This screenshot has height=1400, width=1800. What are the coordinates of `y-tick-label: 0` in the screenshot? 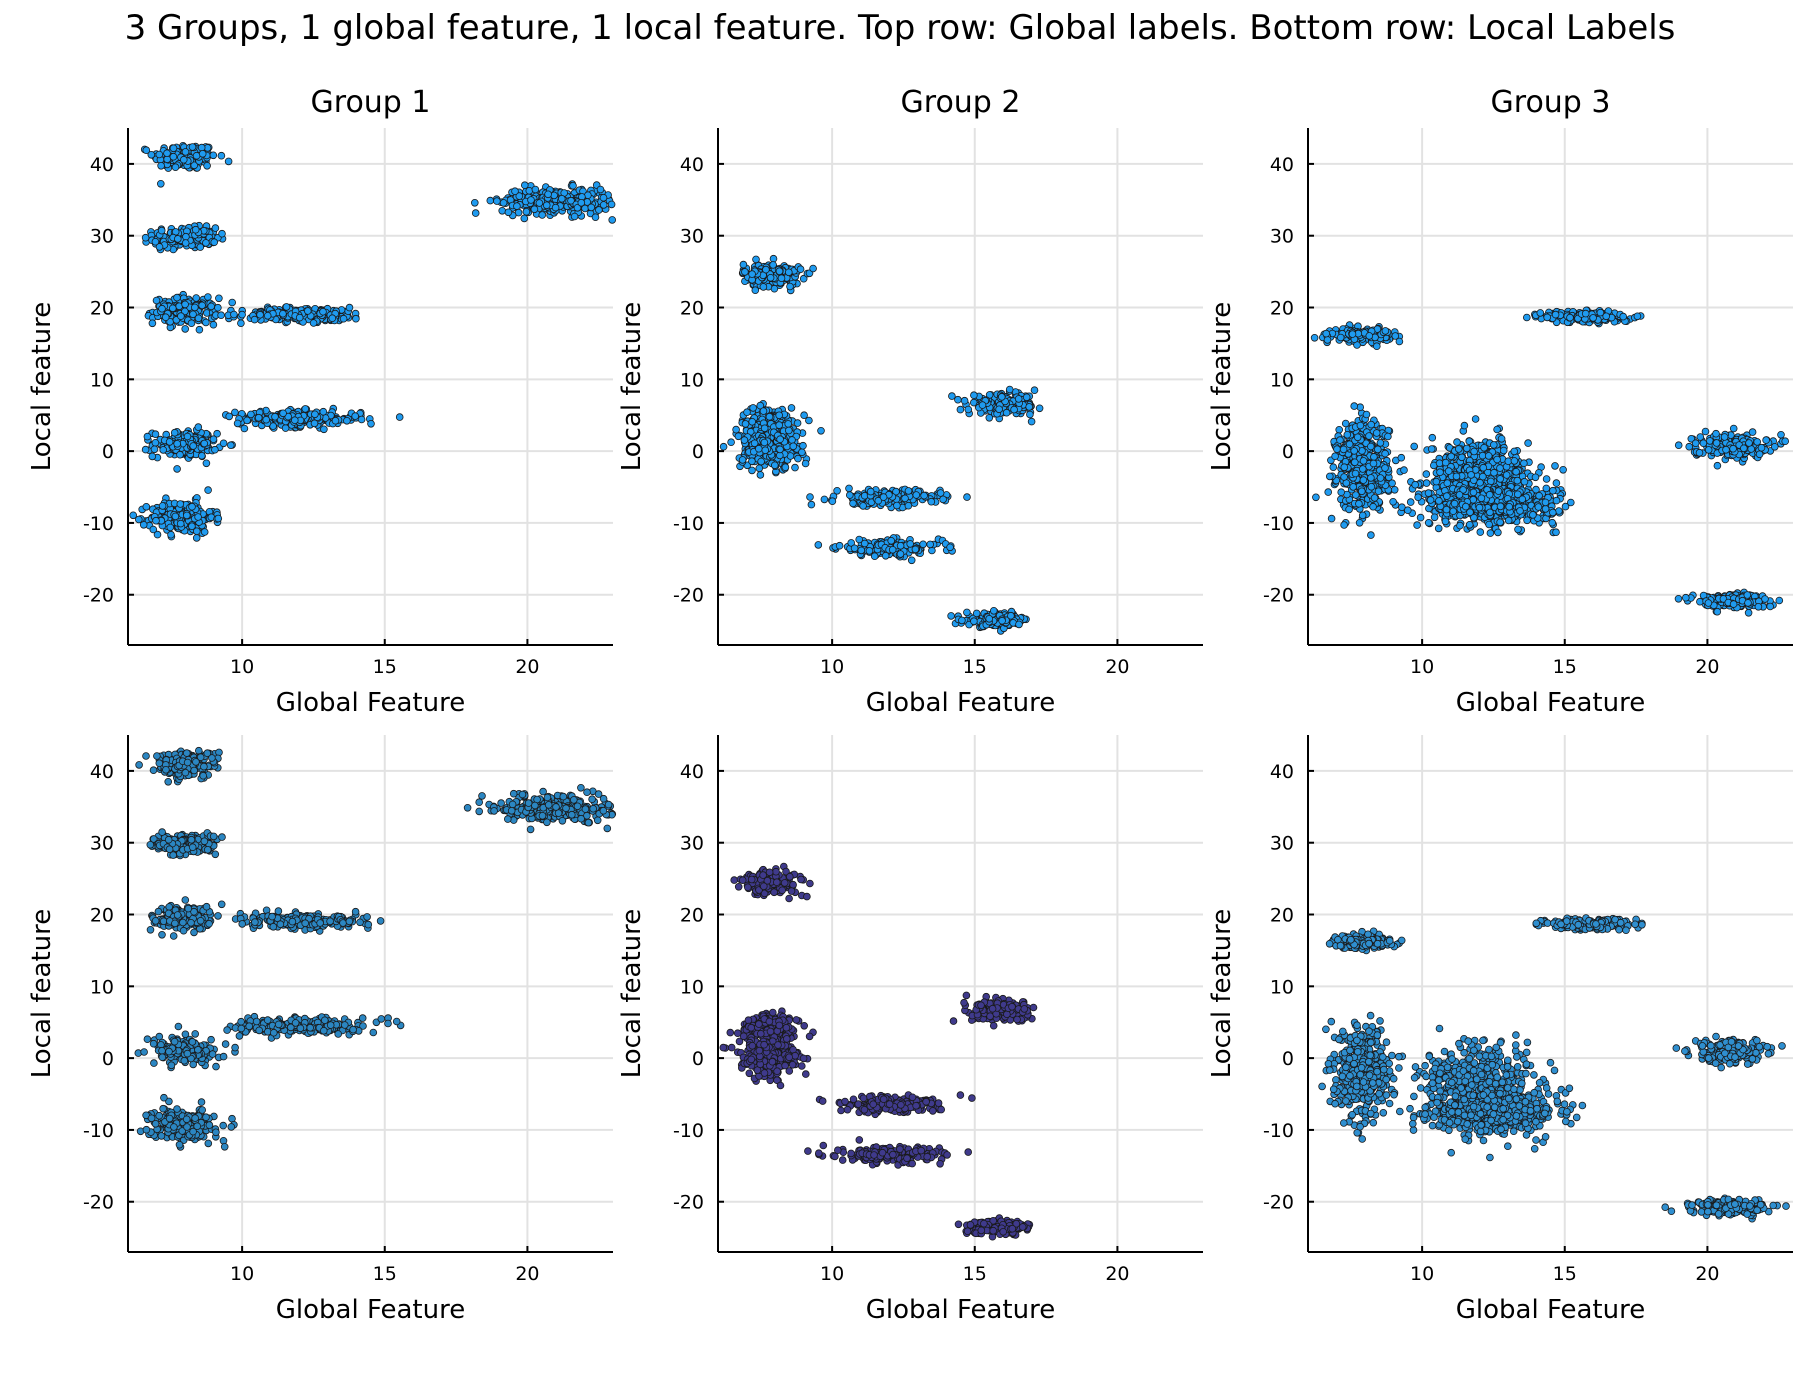 It's located at (108, 452).